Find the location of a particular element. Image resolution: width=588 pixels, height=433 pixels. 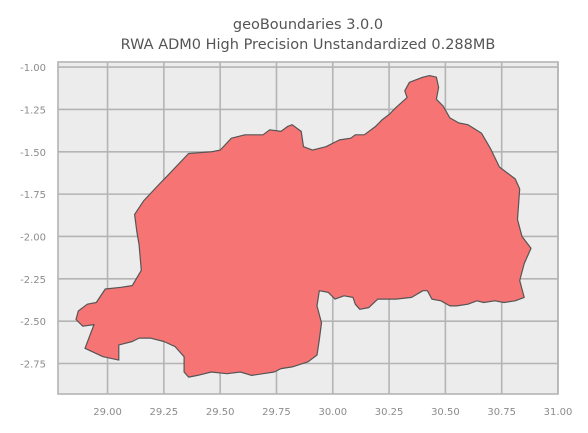

y-axis-ticks: -1.00 -1.25 -1.50 -1.75 -2.00 -2.25 -2.50 -2.75 is located at coordinates (33, 216).